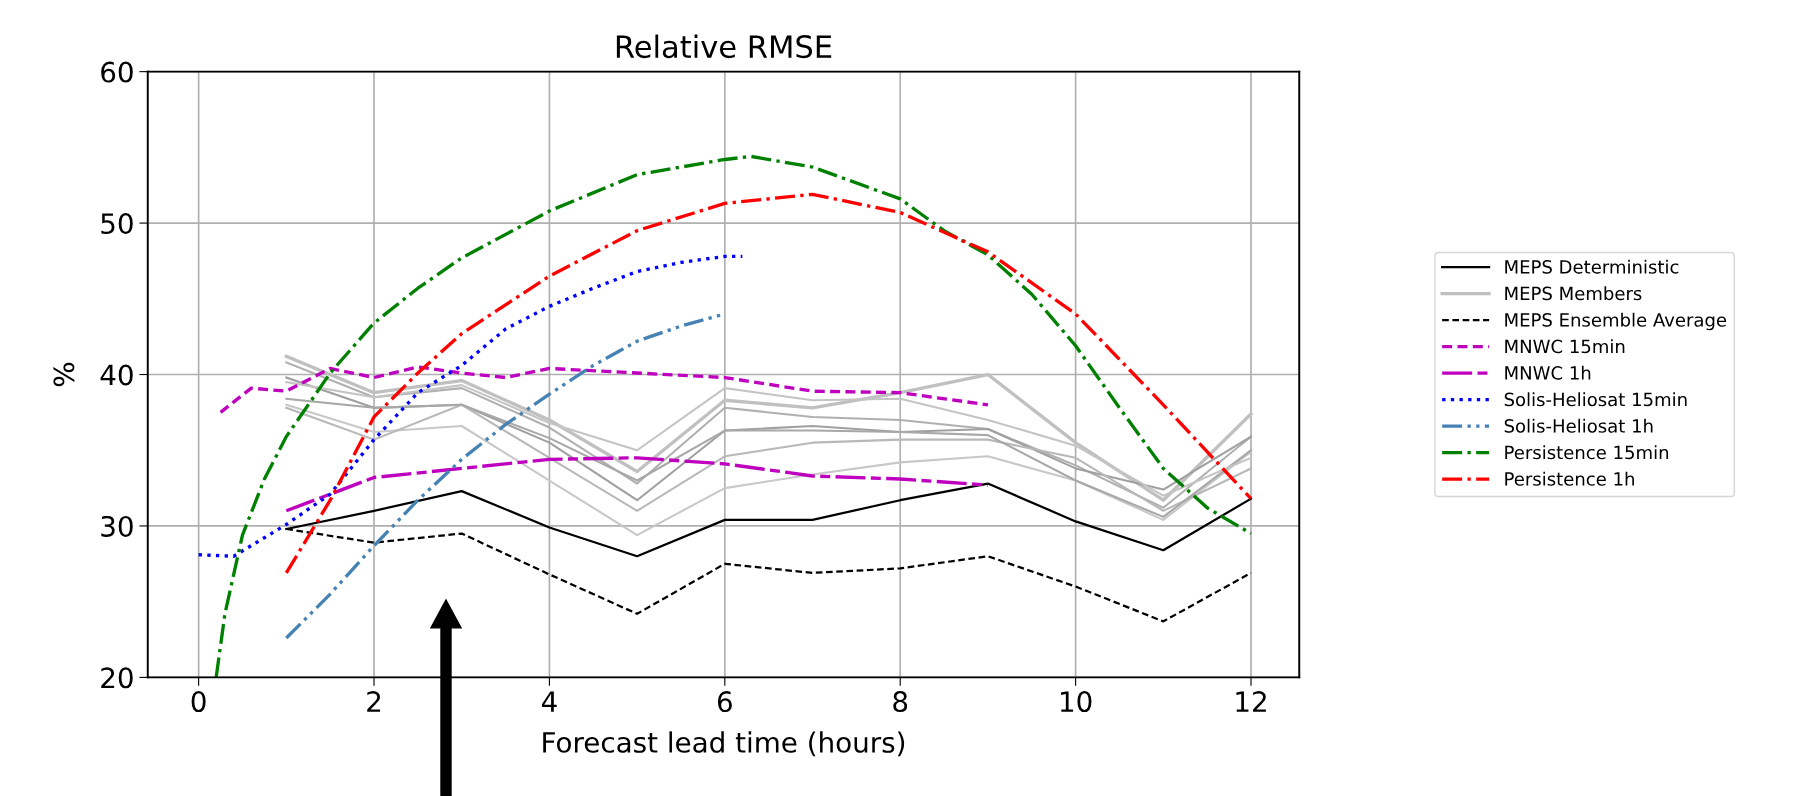 Image resolution: width=1802 pixels, height=796 pixels. What do you see at coordinates (117, 678) in the screenshot?
I see `y-tick-label: 20` at bounding box center [117, 678].